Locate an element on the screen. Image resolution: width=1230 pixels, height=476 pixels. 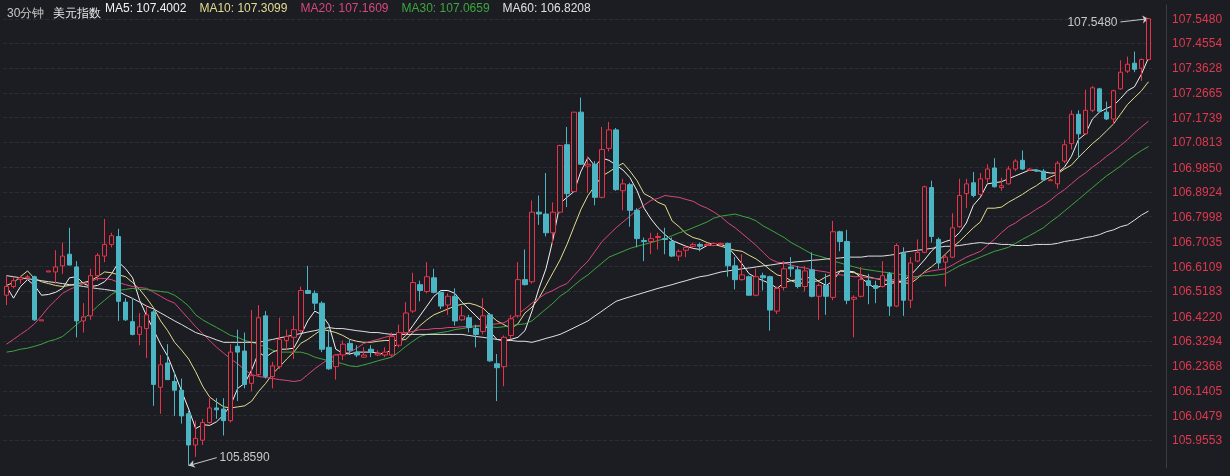
text: MA10: 107.3099 is located at coordinates (243, 8).